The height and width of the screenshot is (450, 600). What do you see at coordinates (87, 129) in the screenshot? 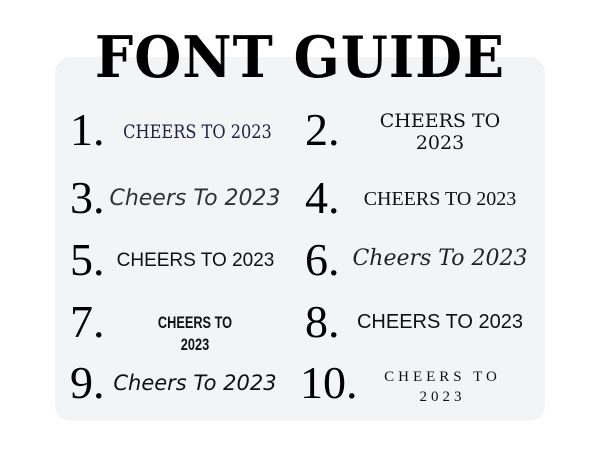
I see `item-number: 1.` at bounding box center [87, 129].